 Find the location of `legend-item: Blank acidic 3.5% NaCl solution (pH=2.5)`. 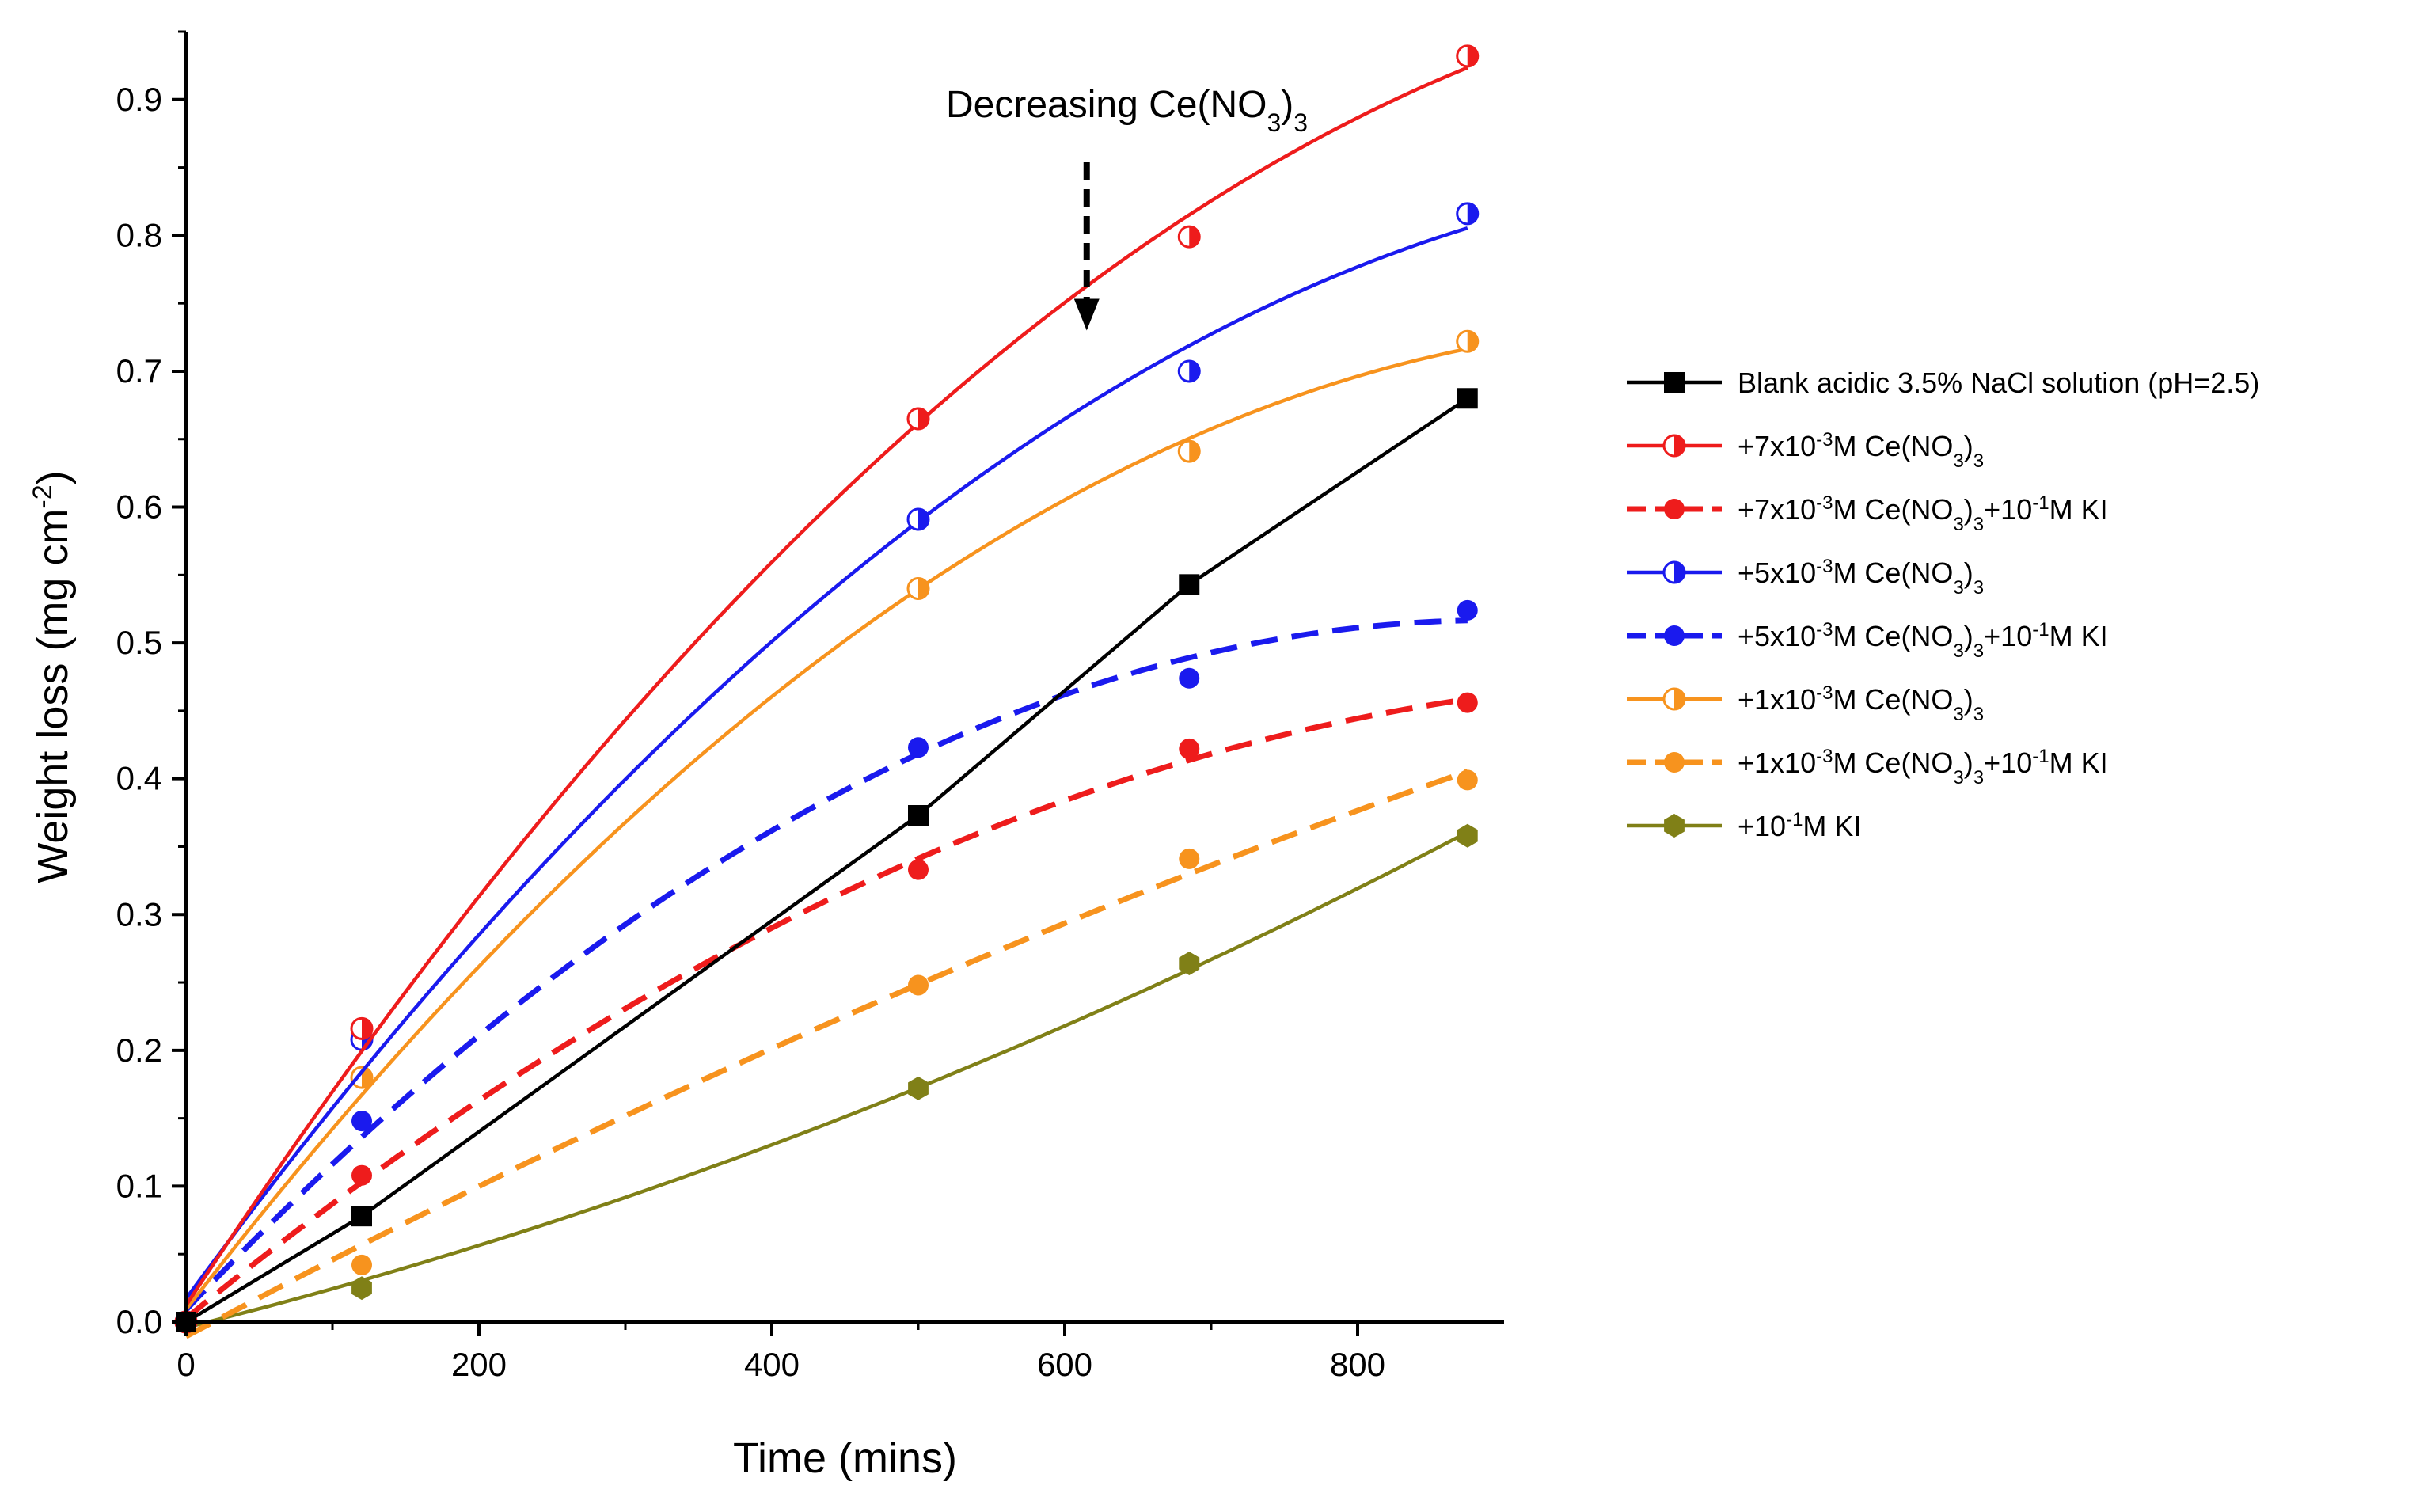

legend-item: Blank acidic 3.5% NaCl solution (pH=2.5) is located at coordinates (1943, 383).